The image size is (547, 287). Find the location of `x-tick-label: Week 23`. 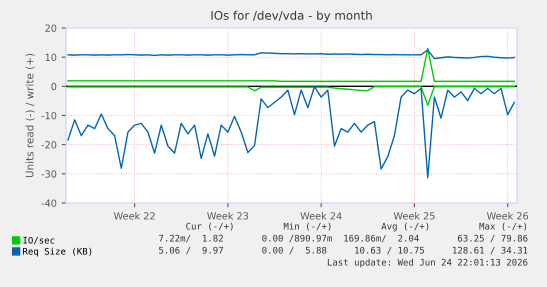

x-tick-label: Week 23 is located at coordinates (227, 216).